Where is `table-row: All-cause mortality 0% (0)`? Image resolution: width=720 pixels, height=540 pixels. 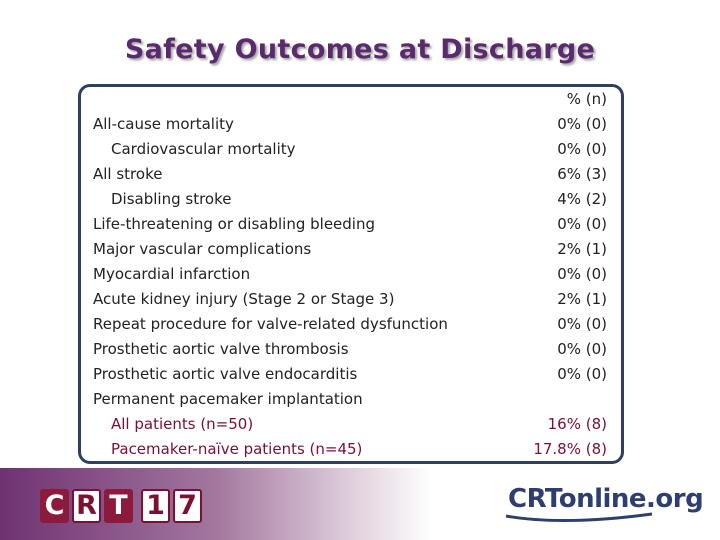
table-row: All-cause mortality 0% (0) is located at coordinates (351, 127).